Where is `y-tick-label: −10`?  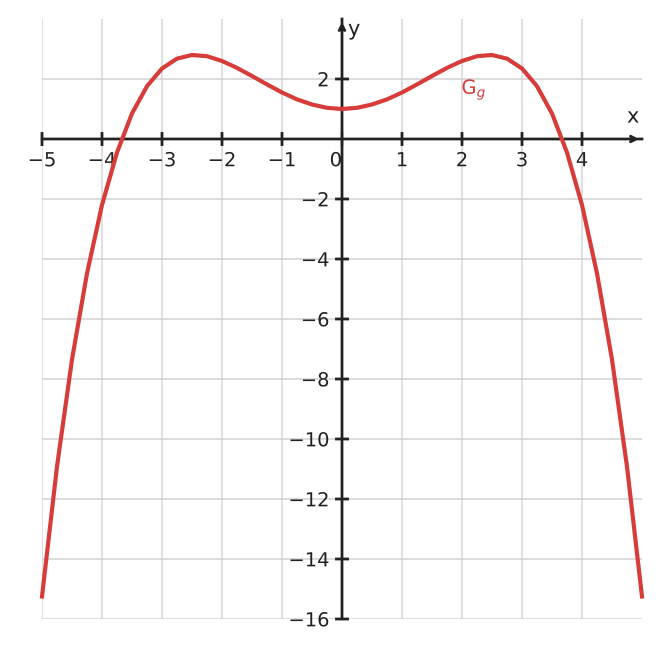 y-tick-label: −10 is located at coordinates (309, 439).